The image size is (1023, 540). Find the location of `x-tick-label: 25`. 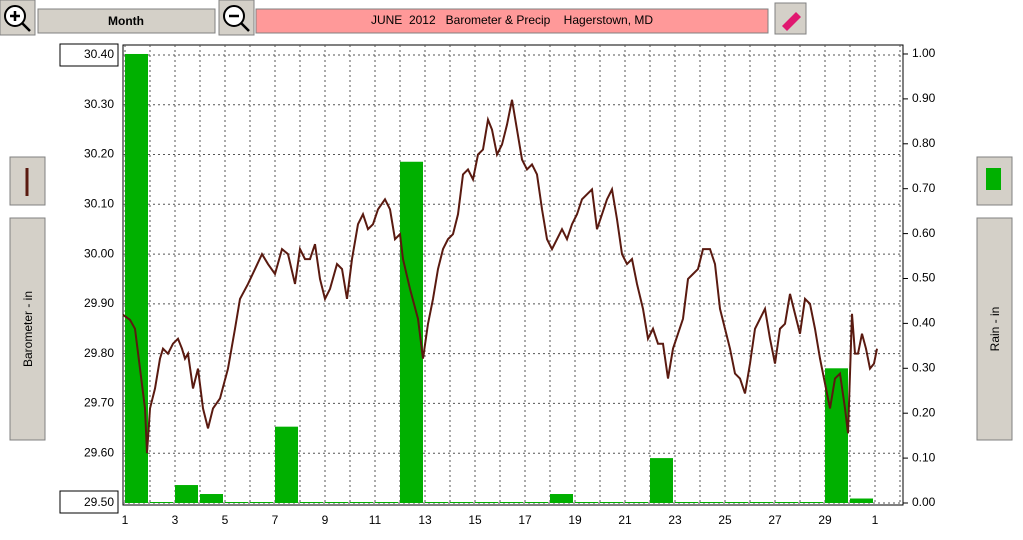

x-tick-label: 25 is located at coordinates (725, 520).